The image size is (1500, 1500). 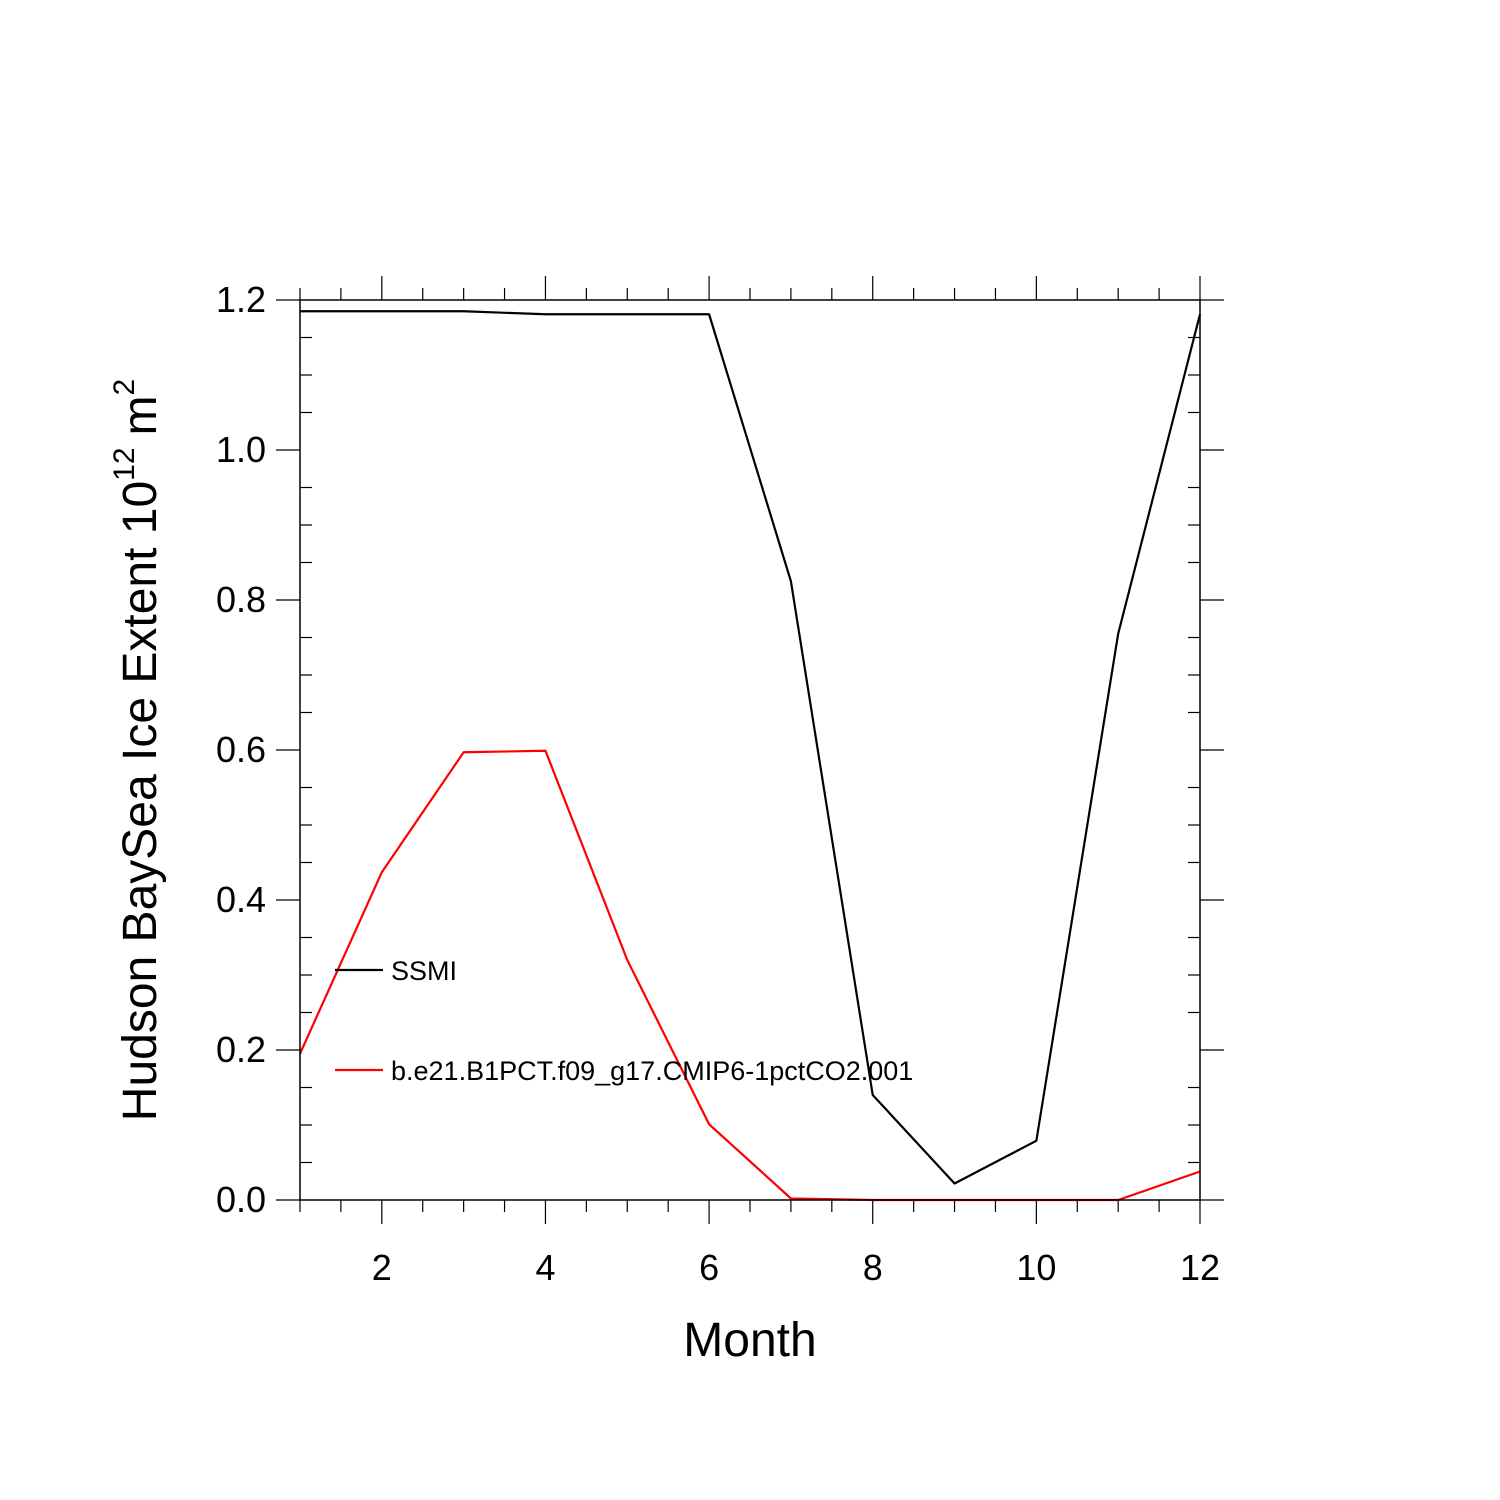 What do you see at coordinates (241, 299) in the screenshot?
I see `y-tick-label: 1.2` at bounding box center [241, 299].